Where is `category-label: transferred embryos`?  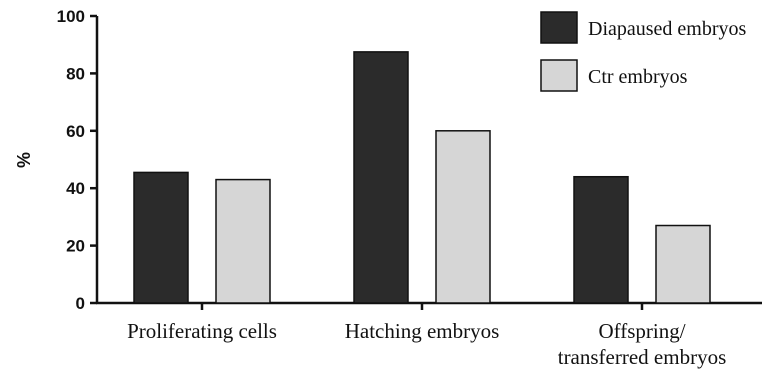 category-label: transferred embryos is located at coordinates (642, 357).